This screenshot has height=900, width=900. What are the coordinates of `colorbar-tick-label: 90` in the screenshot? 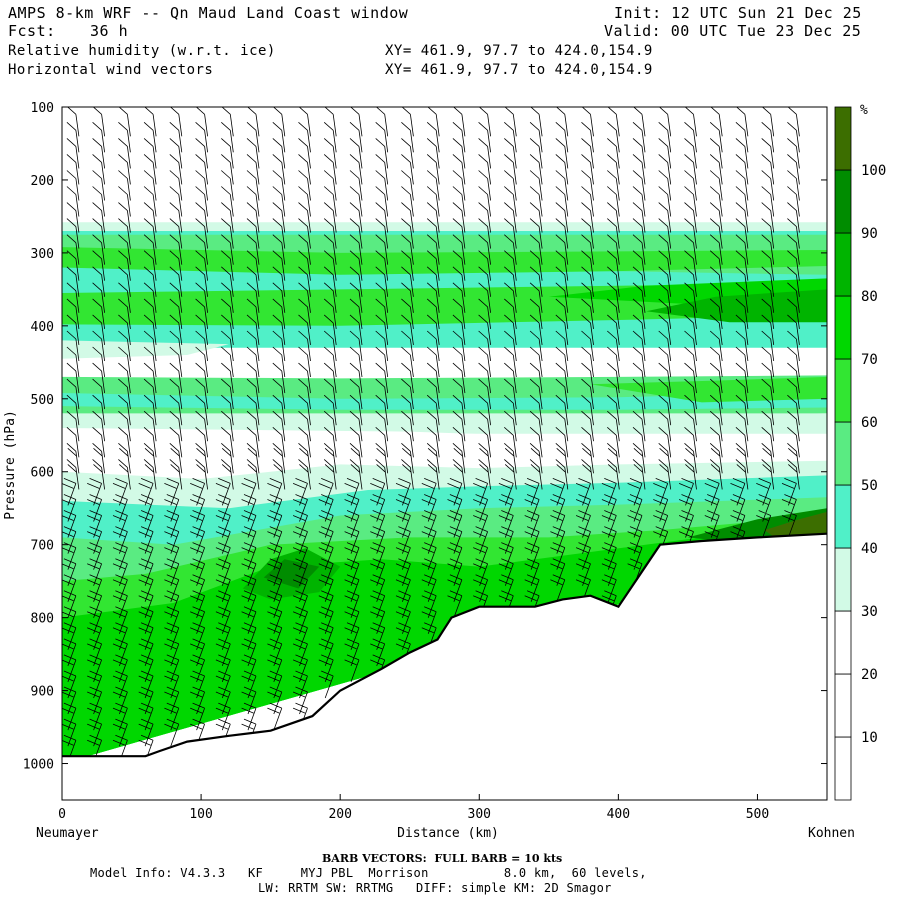 It's located at (869, 234).